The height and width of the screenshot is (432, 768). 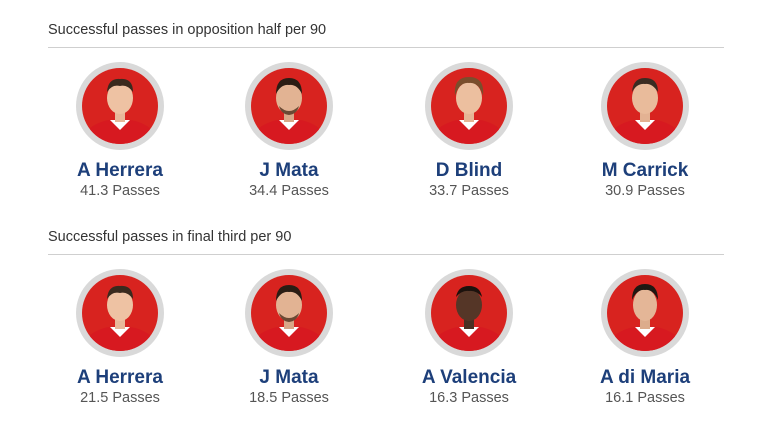 I want to click on player-stat: 34.4 Passes, so click(x=289, y=191).